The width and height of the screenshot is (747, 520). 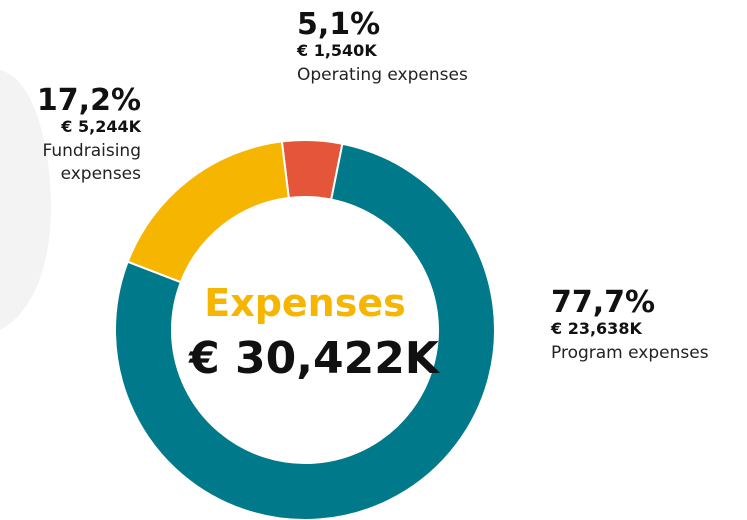 What do you see at coordinates (208, 212) in the screenshot?
I see `donut-segment` at bounding box center [208, 212].